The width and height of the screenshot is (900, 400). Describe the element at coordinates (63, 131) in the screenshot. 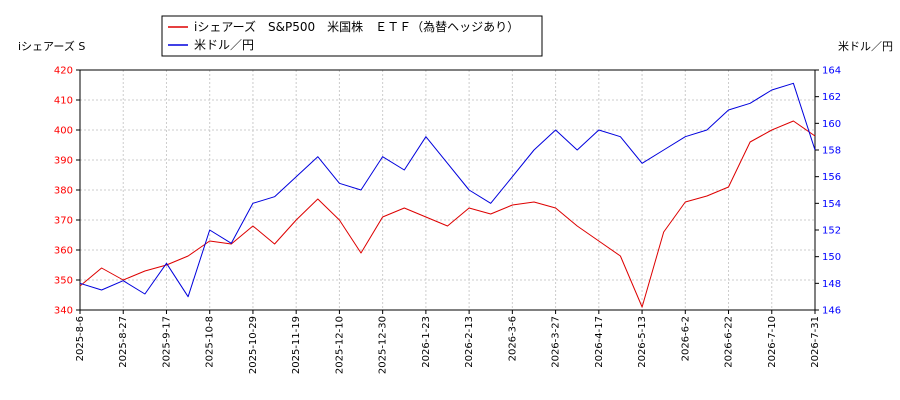

I see `left-tick-label: 400` at that location.